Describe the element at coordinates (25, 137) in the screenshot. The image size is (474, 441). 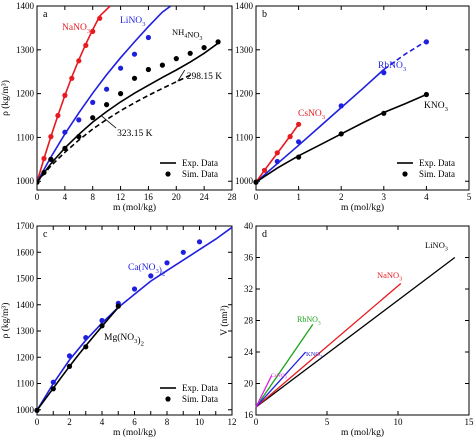
I see `y-tick-label: 1100` at that location.